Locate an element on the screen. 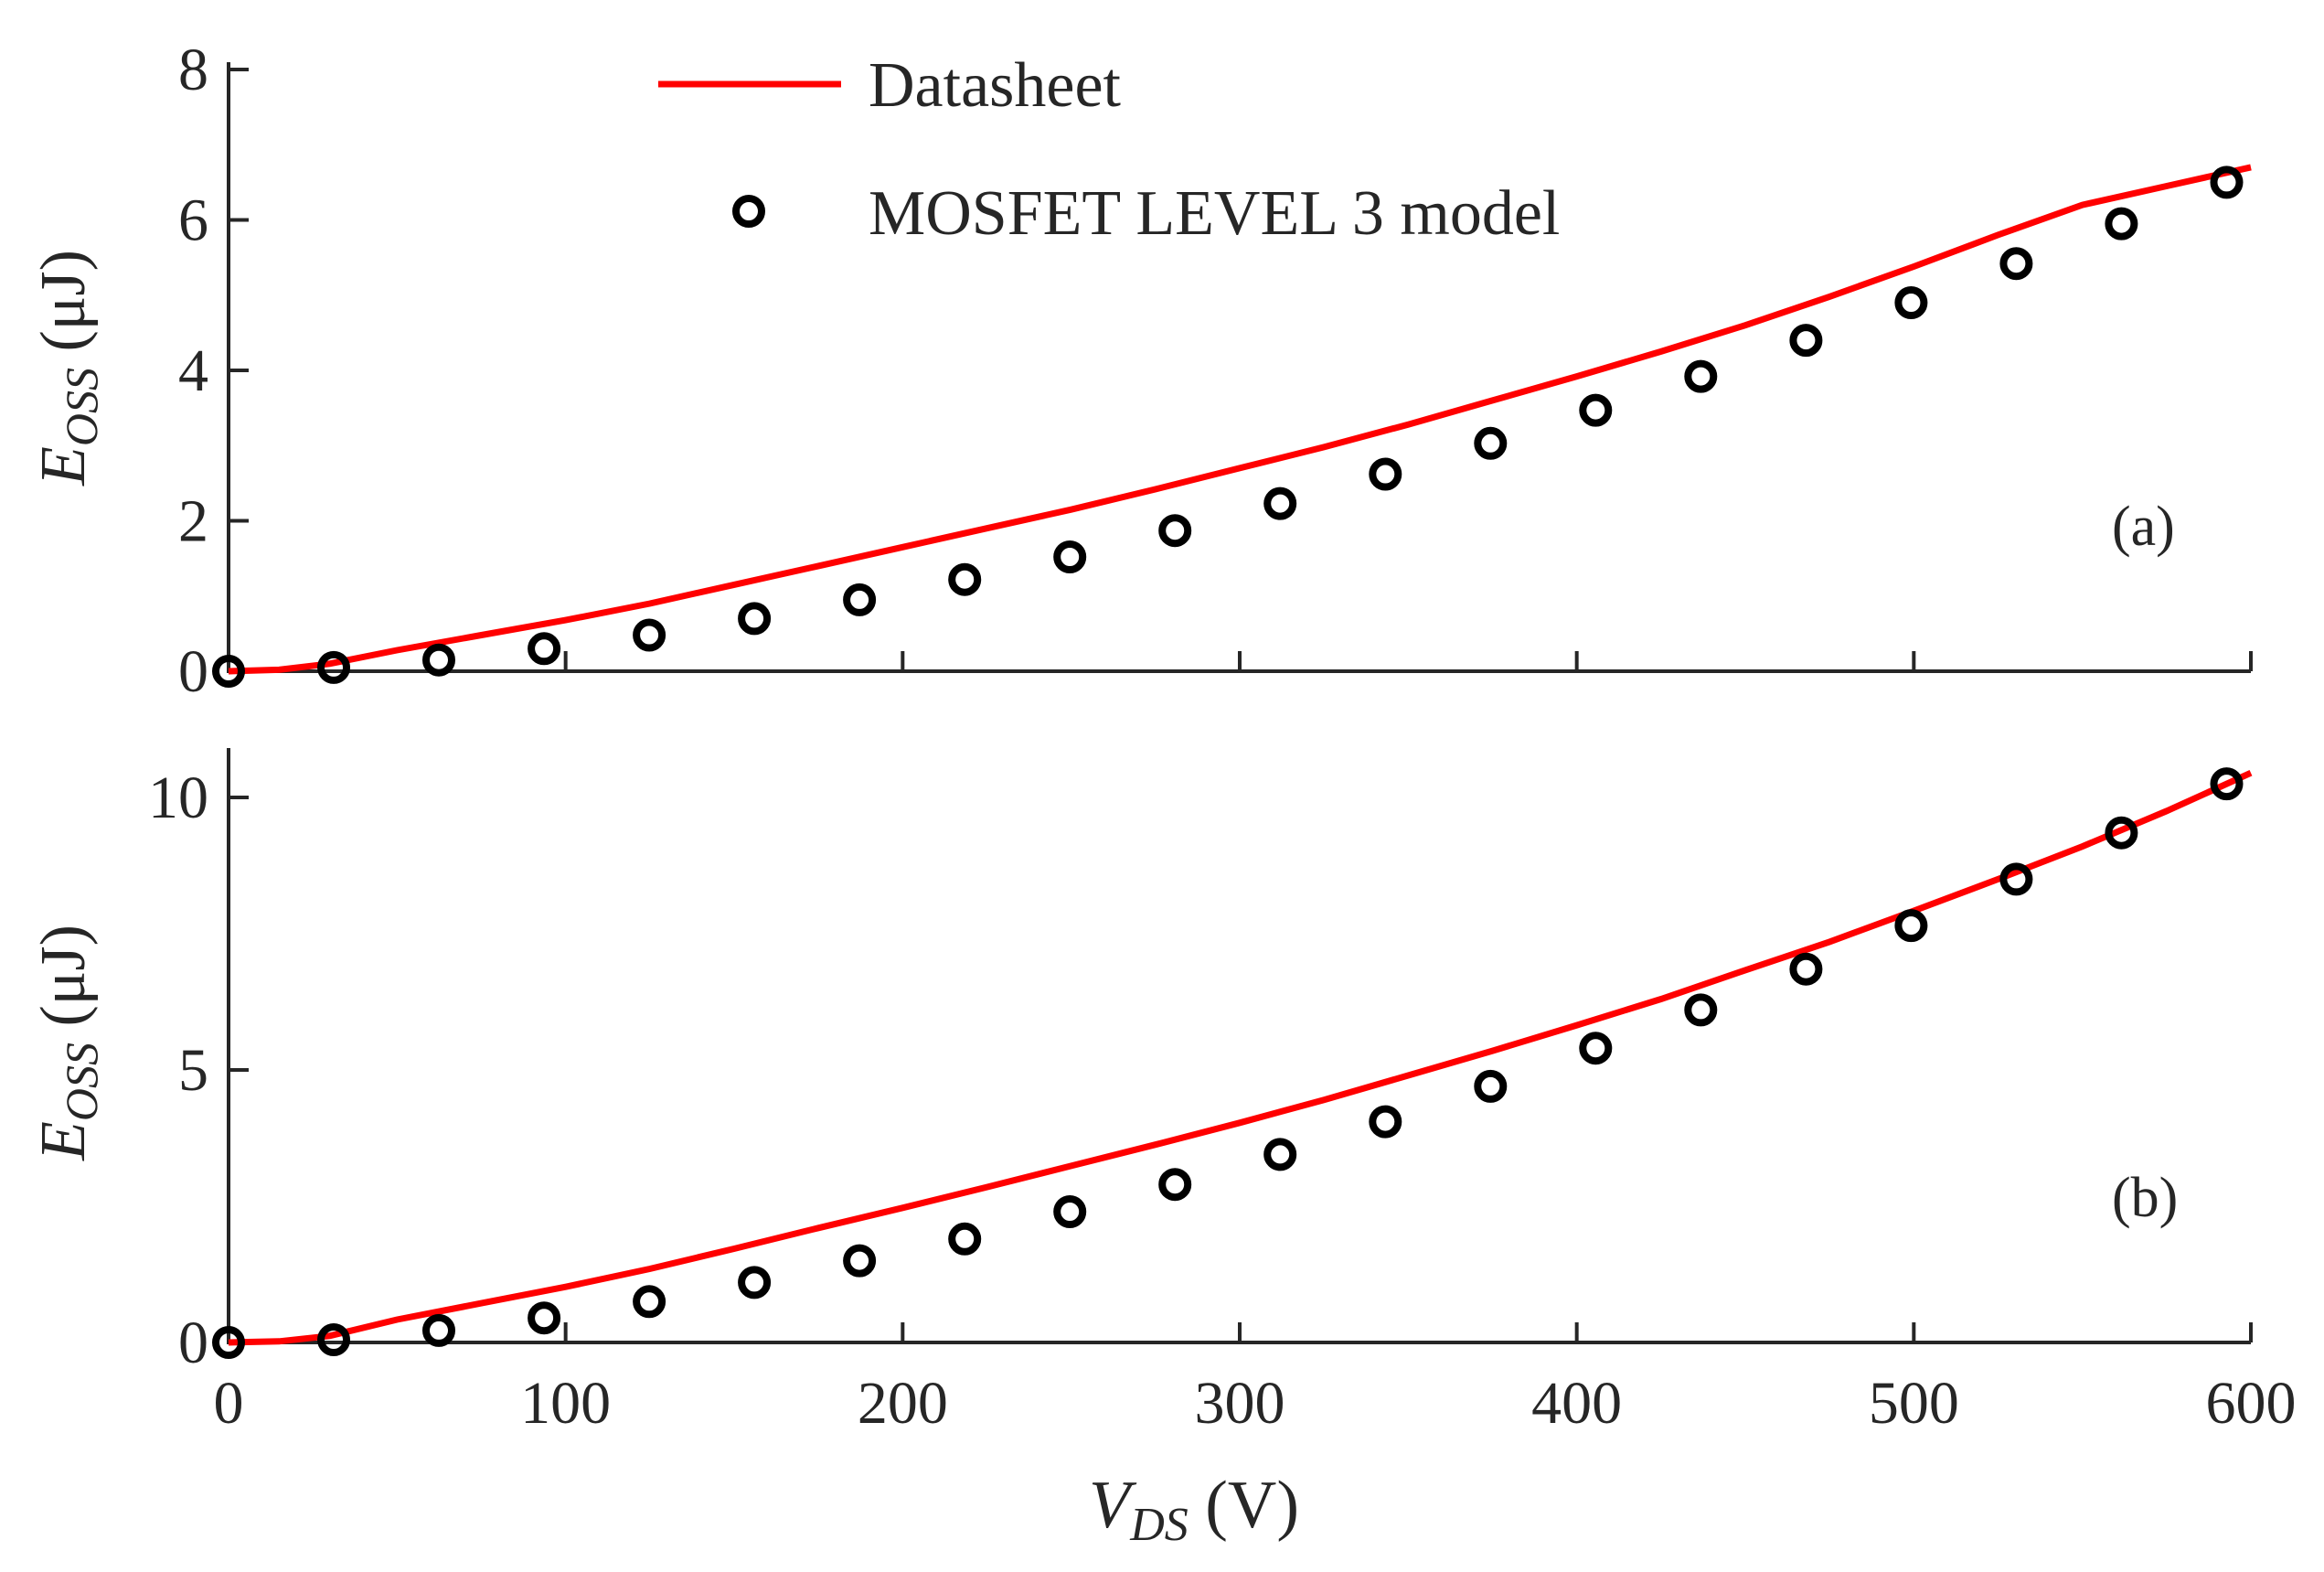 The image size is (2324, 1572). legend-model-swatch is located at coordinates (748, 212).